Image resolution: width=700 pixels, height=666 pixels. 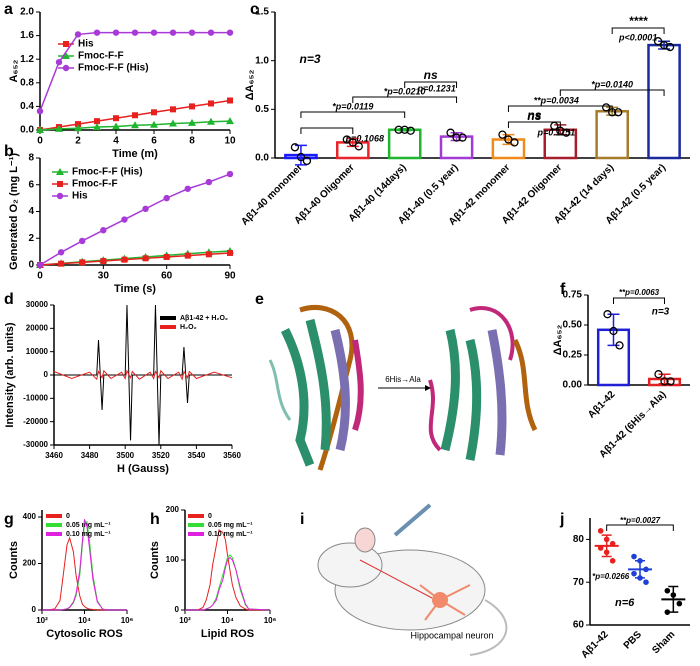 What do you see at coordinates (663, 642) in the screenshot?
I see `x-tick-label: Sham` at bounding box center [663, 642].